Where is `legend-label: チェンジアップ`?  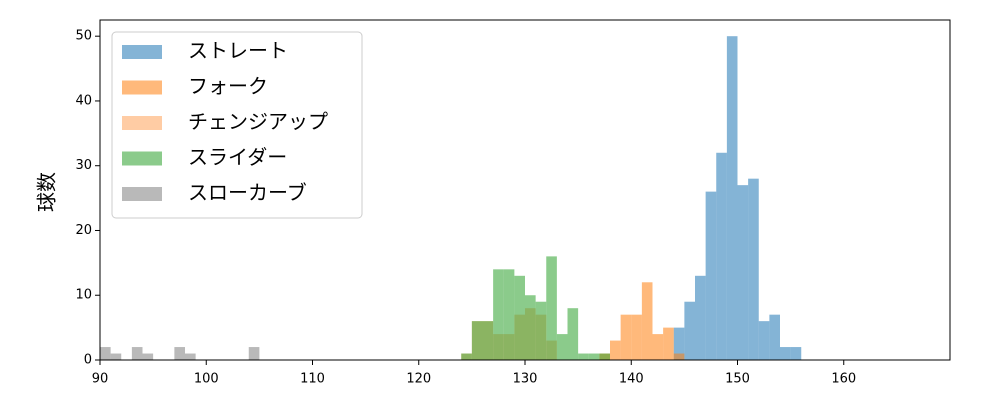
legend-label: チェンジアップ is located at coordinates (258, 122).